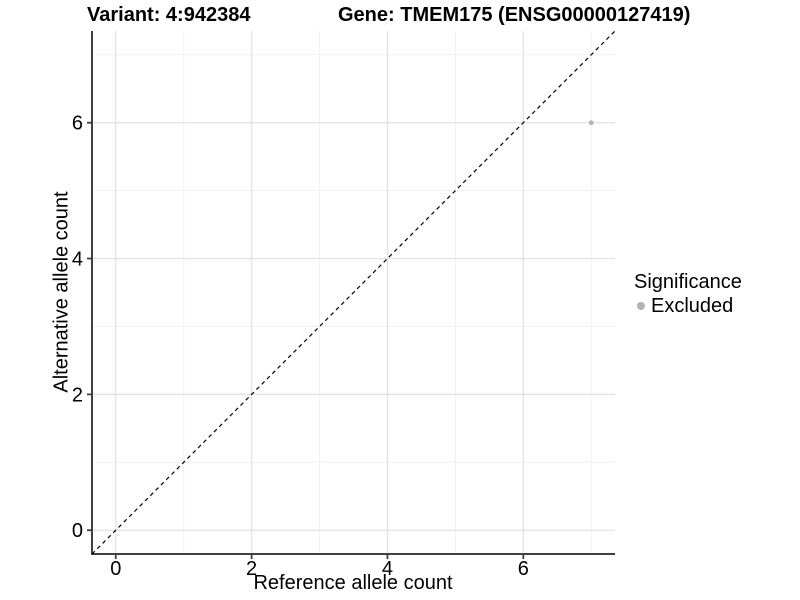 Image resolution: width=800 pixels, height=600 pixels. What do you see at coordinates (77, 531) in the screenshot?
I see `y-tick-label: 0` at bounding box center [77, 531].